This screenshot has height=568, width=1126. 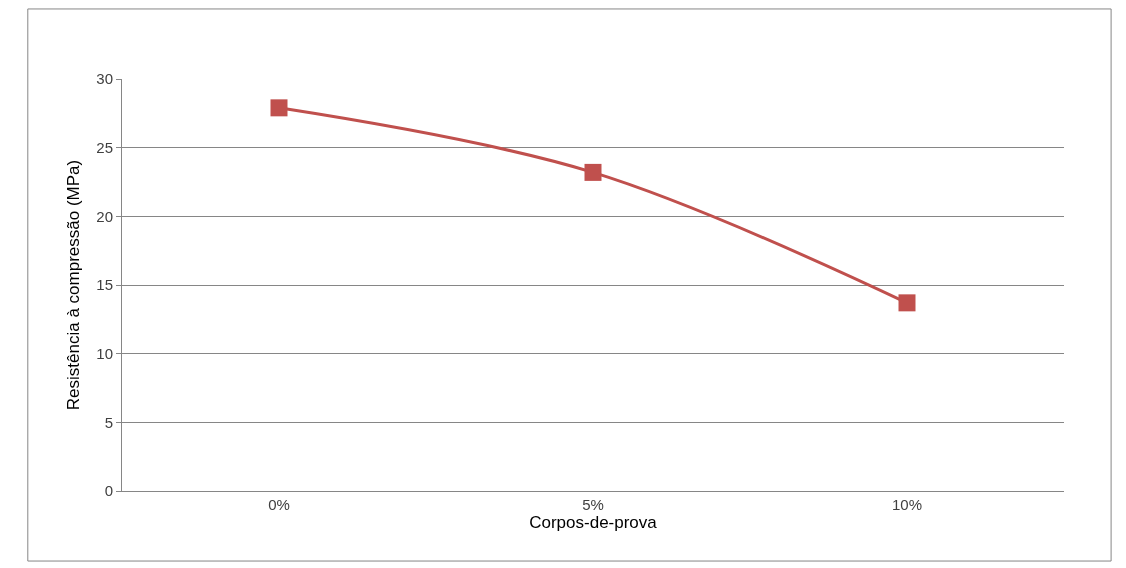 I want to click on y-tick-label: 30, so click(x=104, y=79).